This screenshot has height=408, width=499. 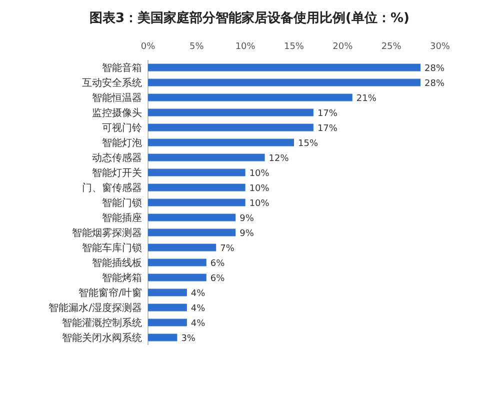 I want to click on y-tick-label: 智能漏水/湿度探测器, so click(x=95, y=308).